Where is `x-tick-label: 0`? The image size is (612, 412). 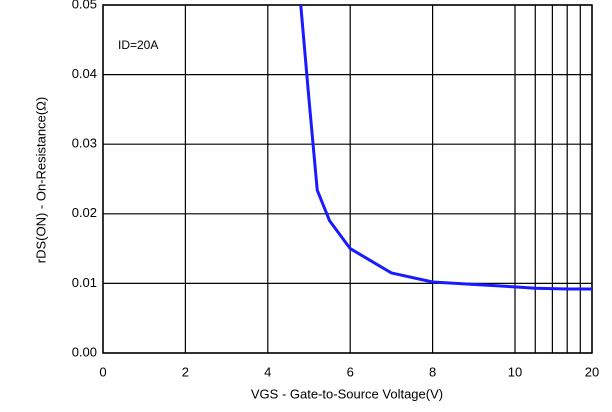 x-tick-label: 0 is located at coordinates (102, 371).